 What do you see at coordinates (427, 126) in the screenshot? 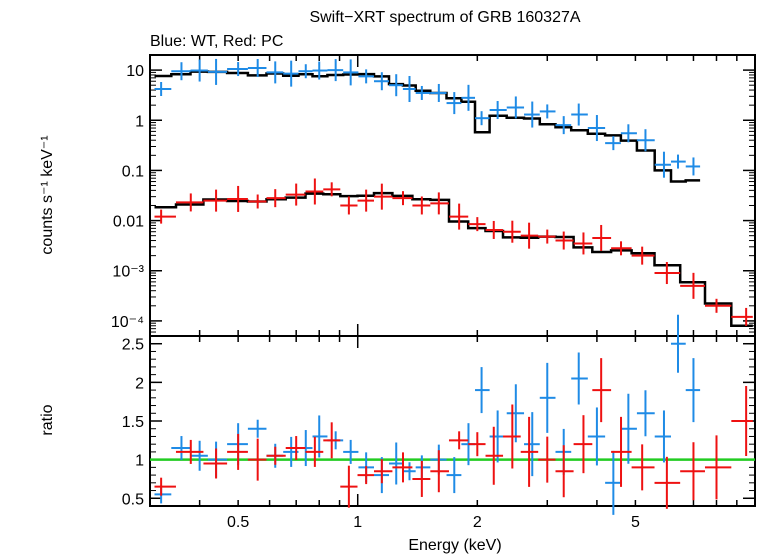
I see `wt-model-line` at bounding box center [427, 126].